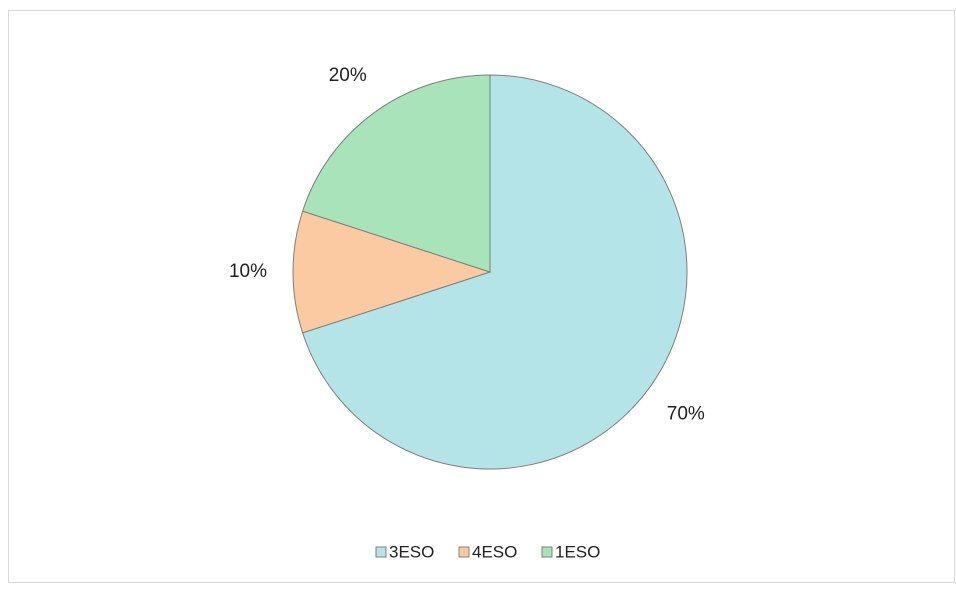 This screenshot has width=956, height=589. I want to click on legend-label: 1ESO, so click(577, 551).